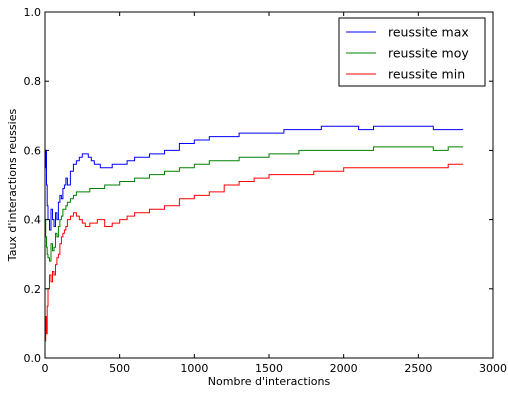 This screenshot has width=508, height=395. What do you see at coordinates (269, 368) in the screenshot?
I see `x-tick-label: 1500` at bounding box center [269, 368].